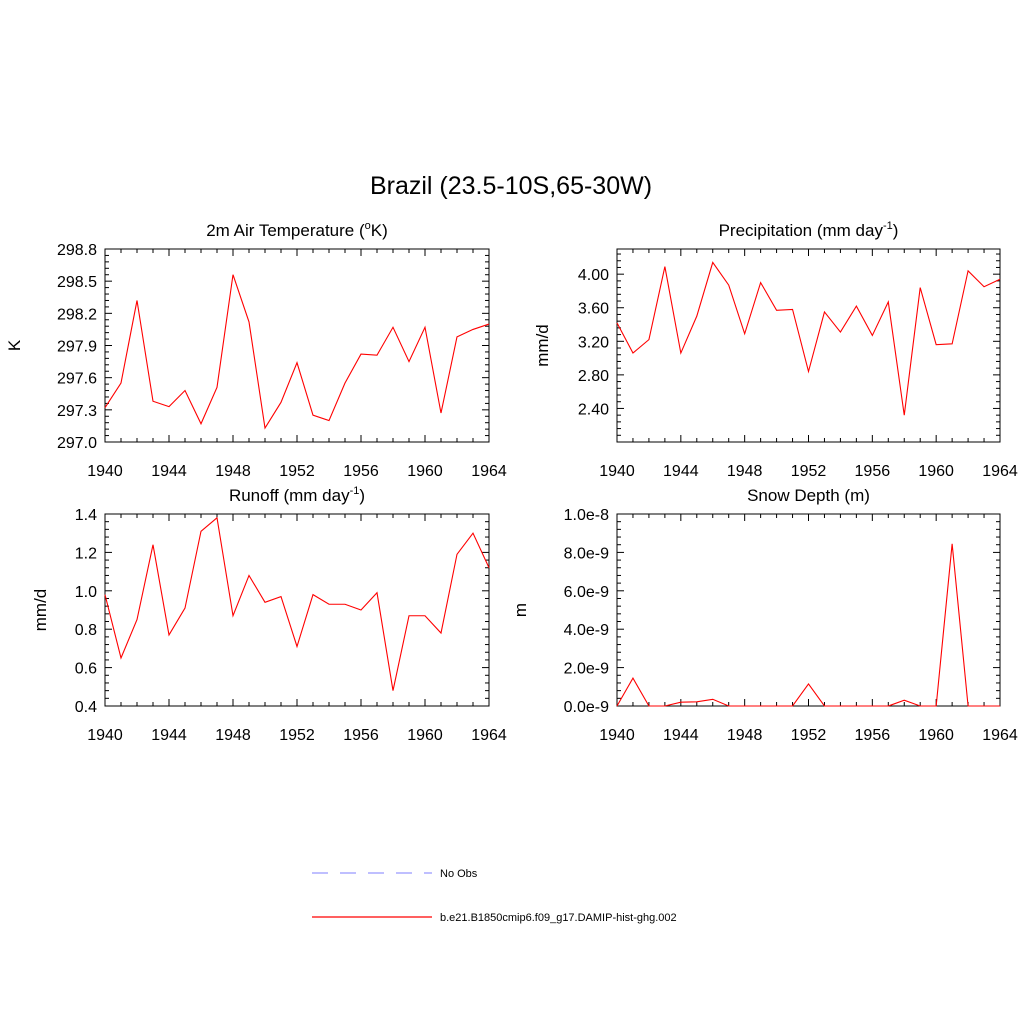 The height and width of the screenshot is (1024, 1024). I want to click on panel-title-text: Runoff (mm day, so click(289, 495).